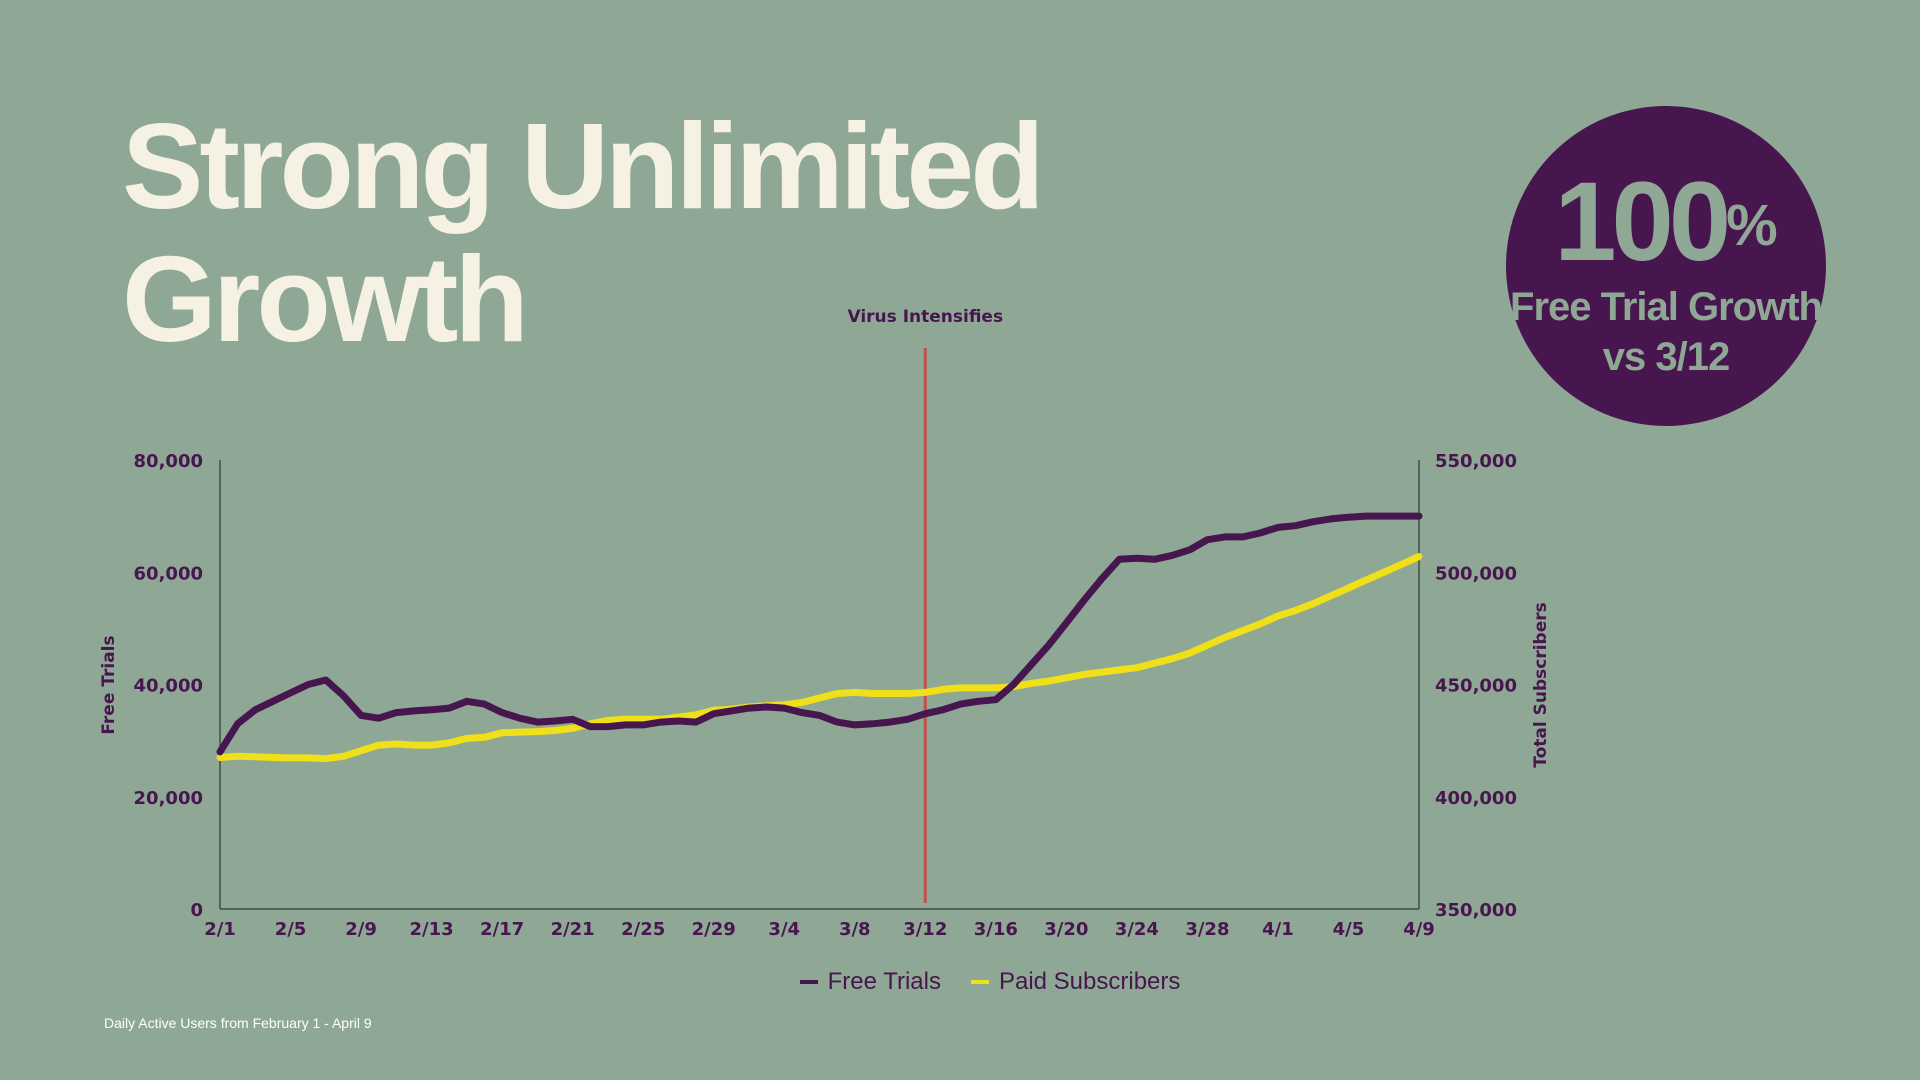 Image resolution: width=1920 pixels, height=1080 pixels. I want to click on x-tick-label: 2/21, so click(573, 929).